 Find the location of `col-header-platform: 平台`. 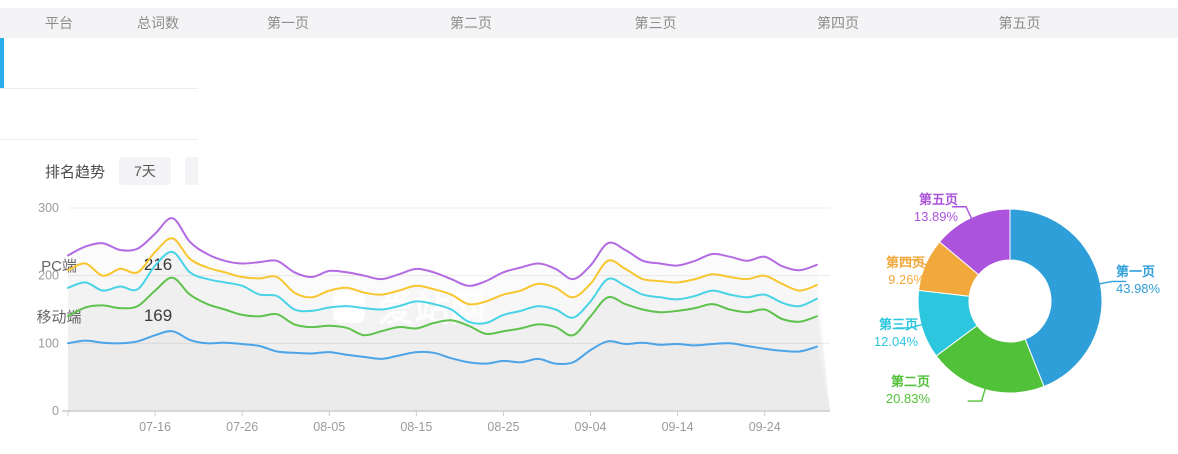

col-header-platform: 平台 is located at coordinates (59, 23).